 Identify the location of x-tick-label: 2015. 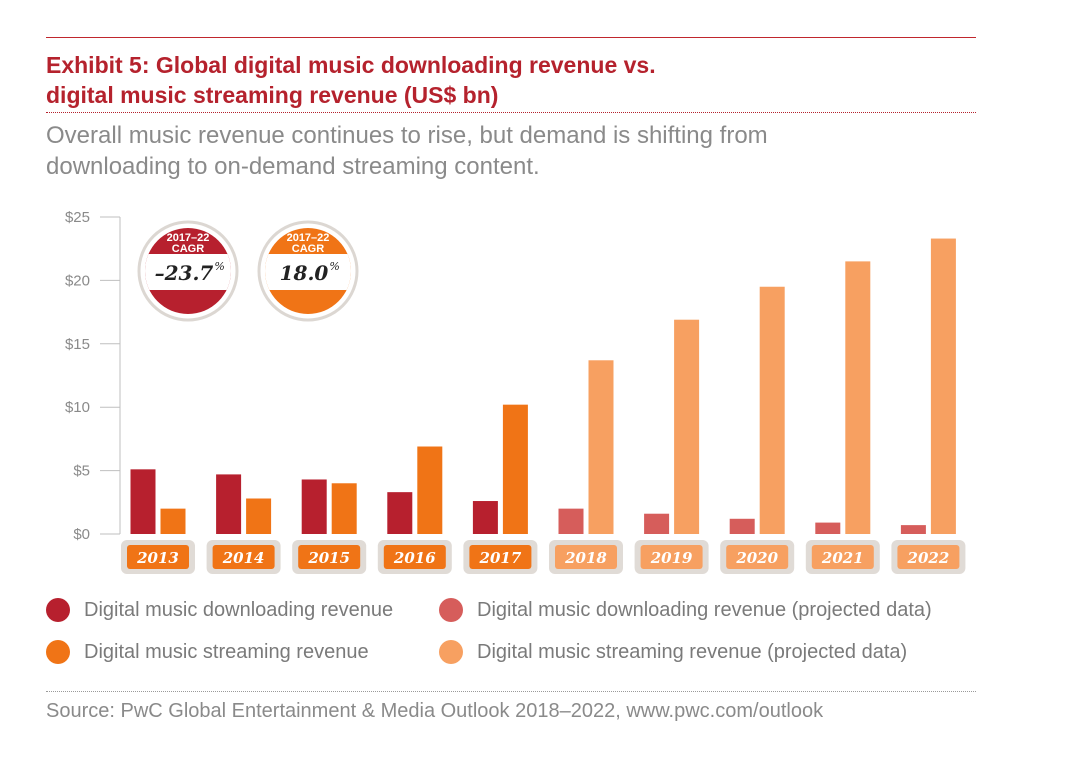
(328, 558).